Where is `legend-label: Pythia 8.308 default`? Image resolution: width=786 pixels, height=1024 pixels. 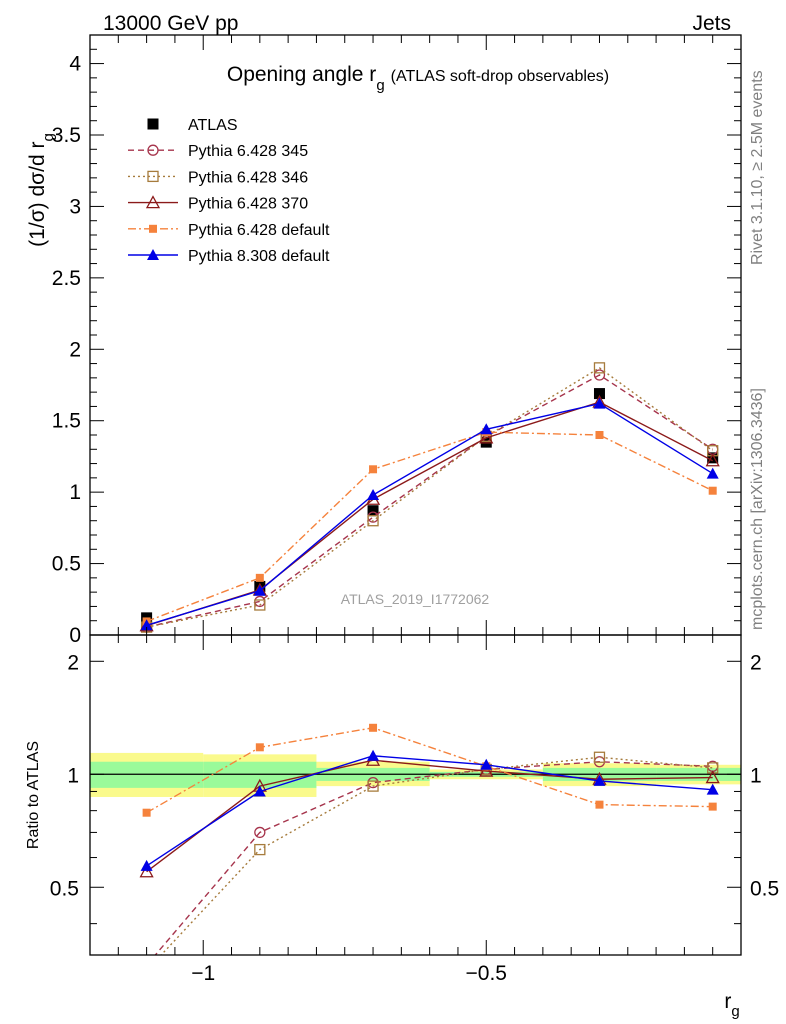 legend-label: Pythia 8.308 default is located at coordinates (259, 256).